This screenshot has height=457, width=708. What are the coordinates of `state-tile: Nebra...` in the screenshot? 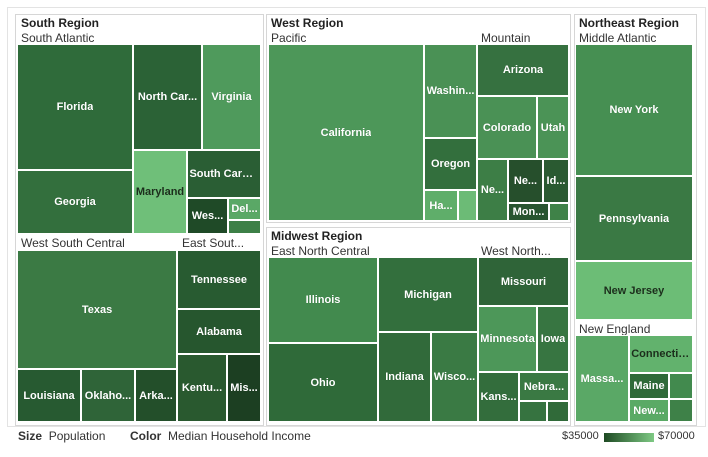 It's located at (544, 386).